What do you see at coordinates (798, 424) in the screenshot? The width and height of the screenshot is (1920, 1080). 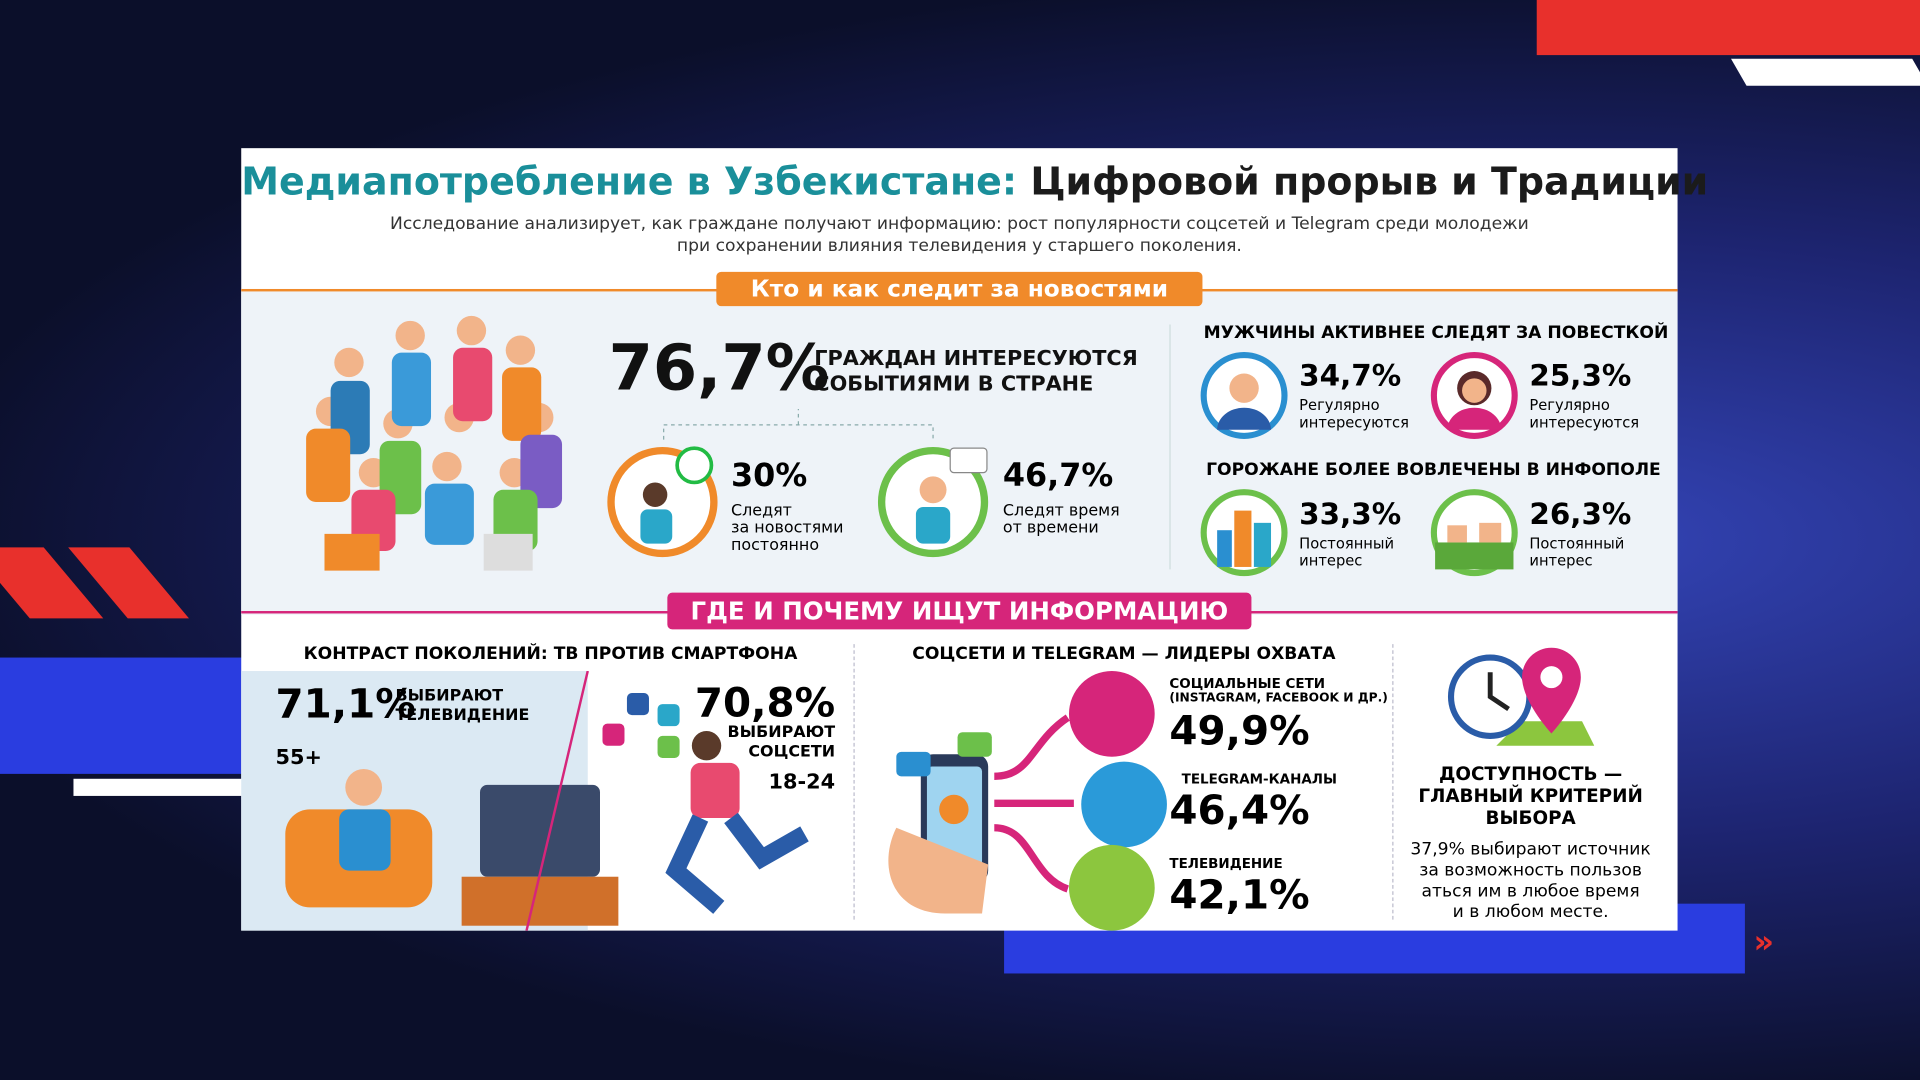 I see `connector` at bounding box center [798, 424].